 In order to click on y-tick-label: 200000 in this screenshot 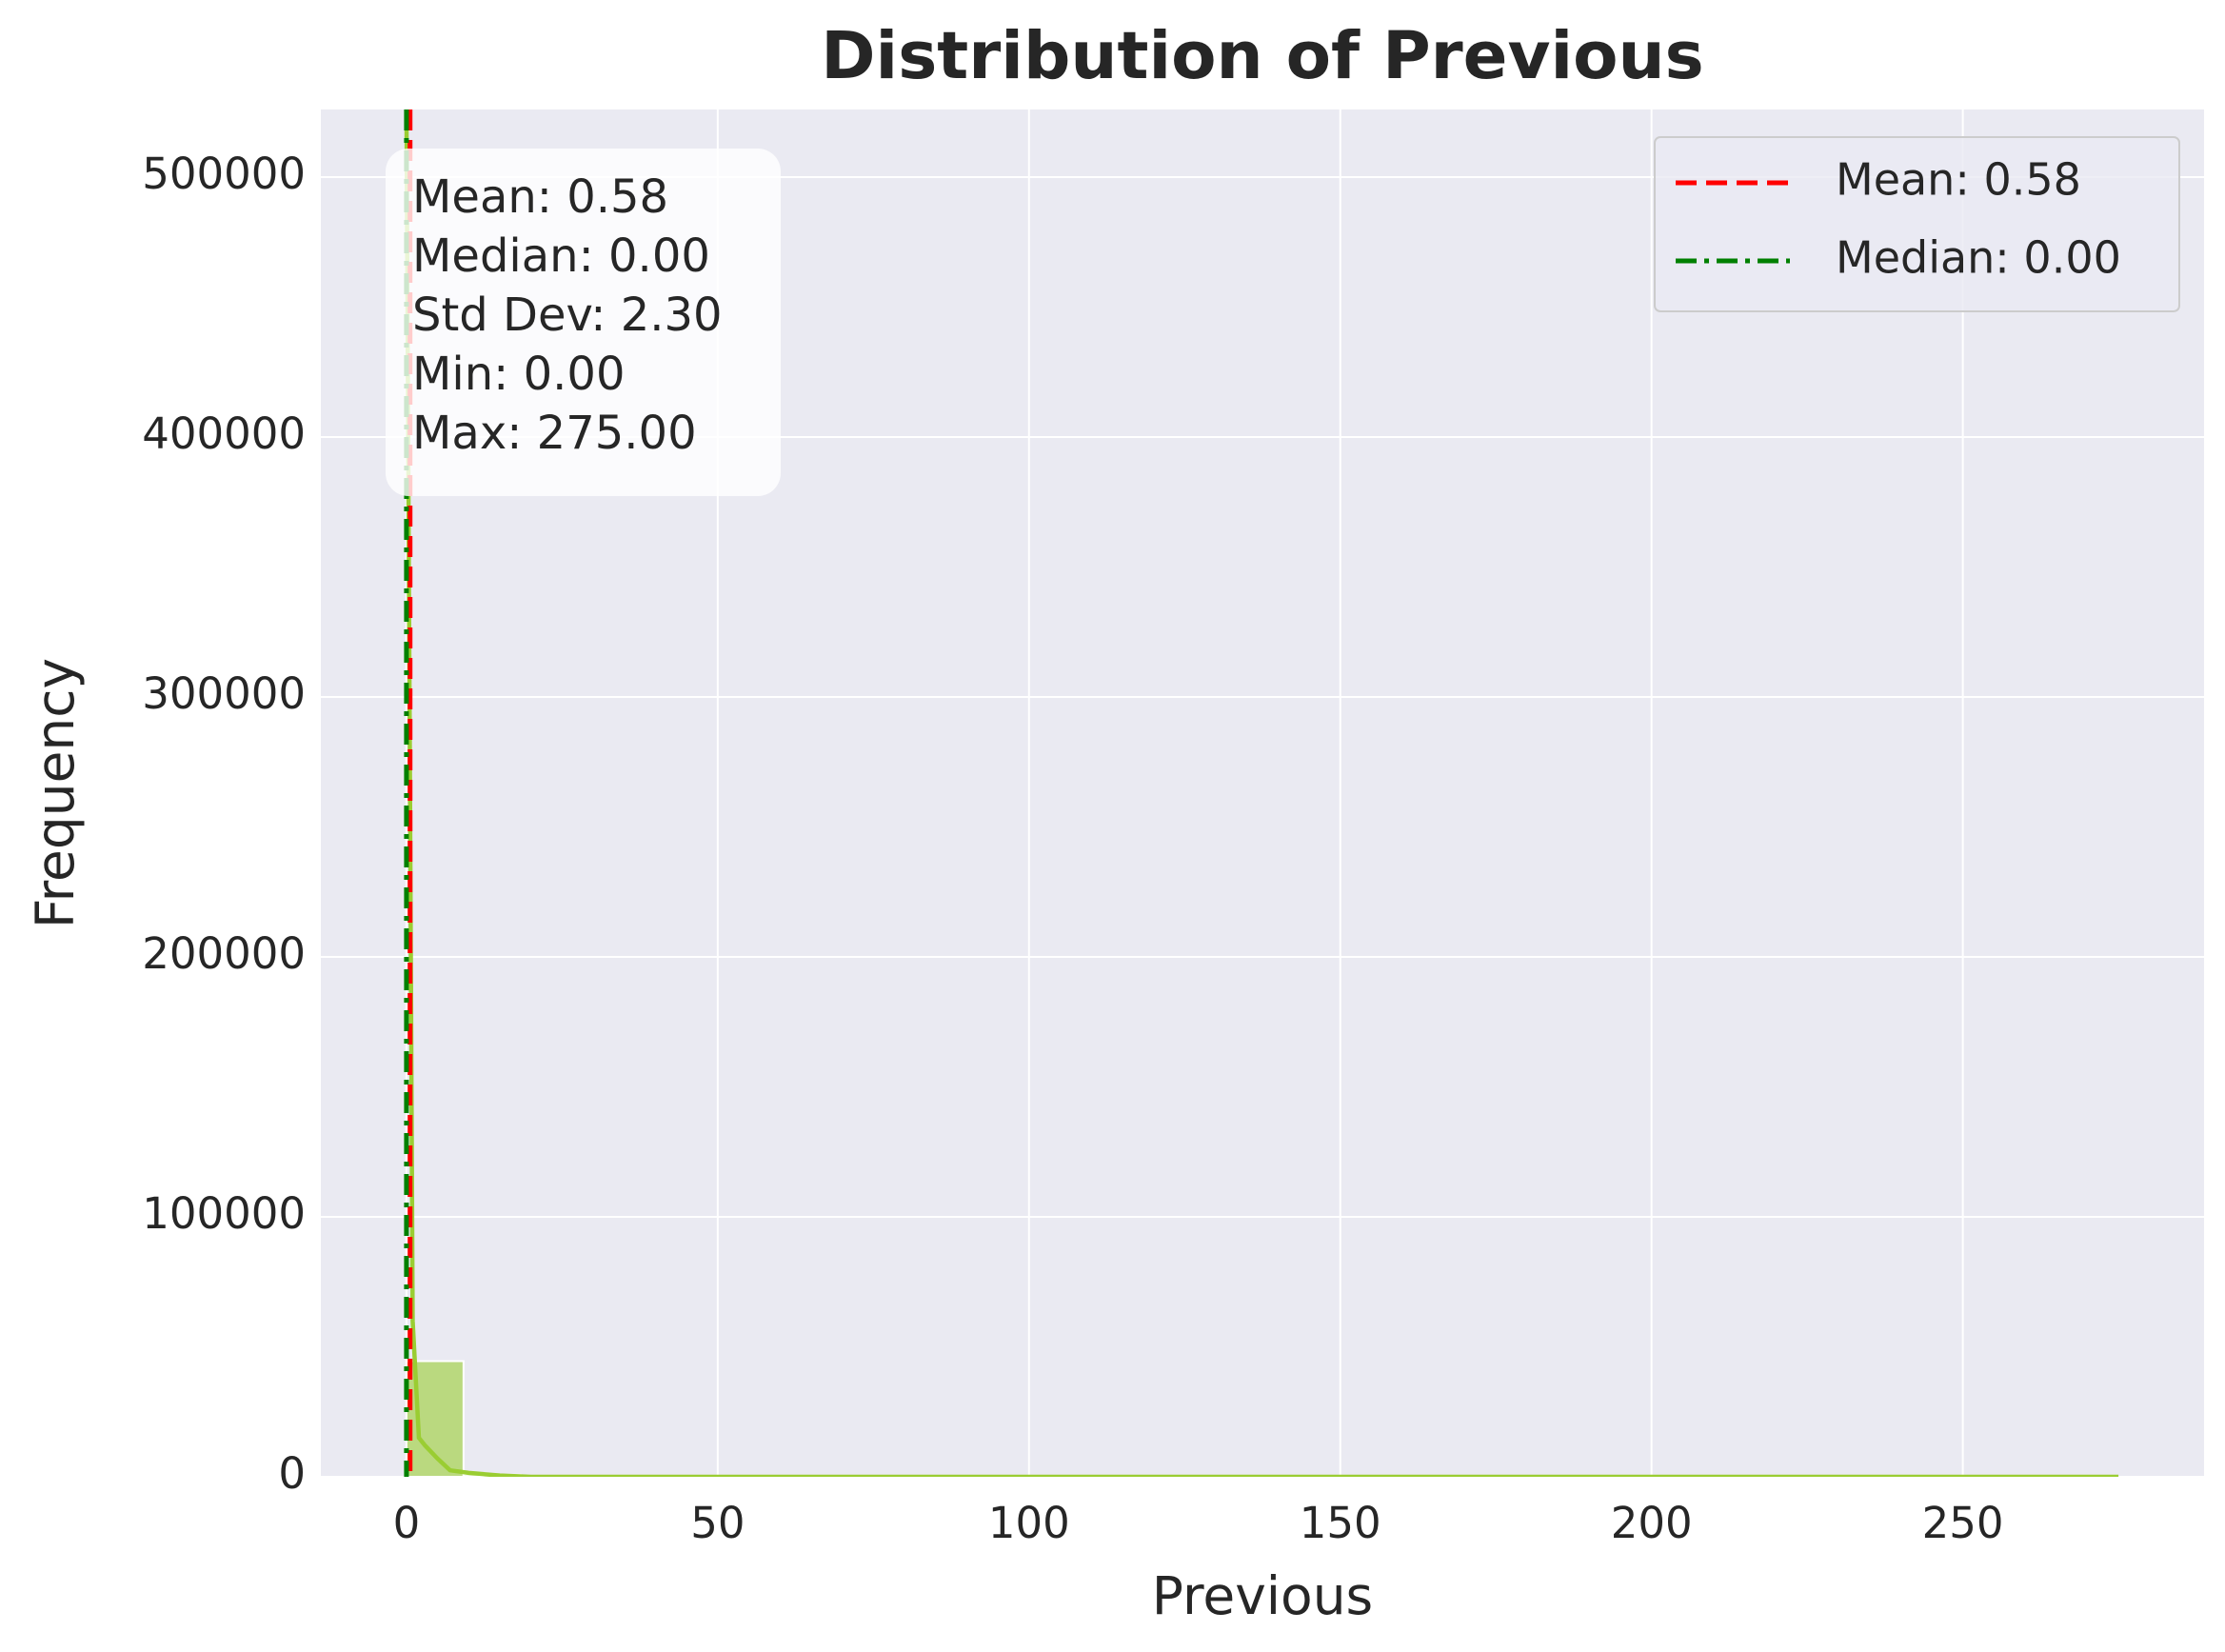, I will do `click(224, 954)`.